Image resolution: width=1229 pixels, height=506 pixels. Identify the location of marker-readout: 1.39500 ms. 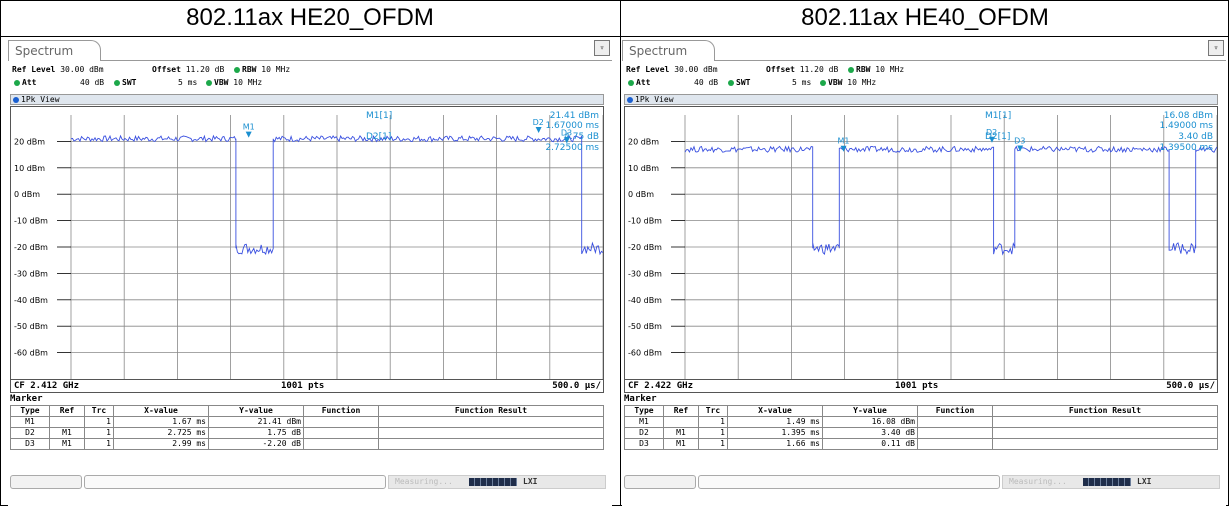
(1186, 148).